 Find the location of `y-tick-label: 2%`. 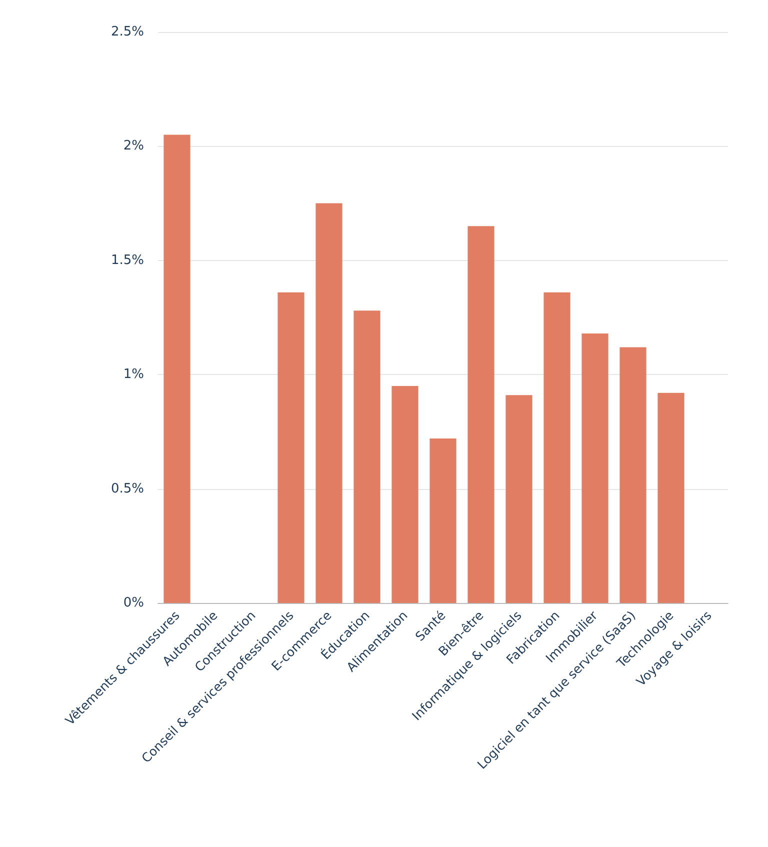

y-tick-label: 2% is located at coordinates (133, 146).